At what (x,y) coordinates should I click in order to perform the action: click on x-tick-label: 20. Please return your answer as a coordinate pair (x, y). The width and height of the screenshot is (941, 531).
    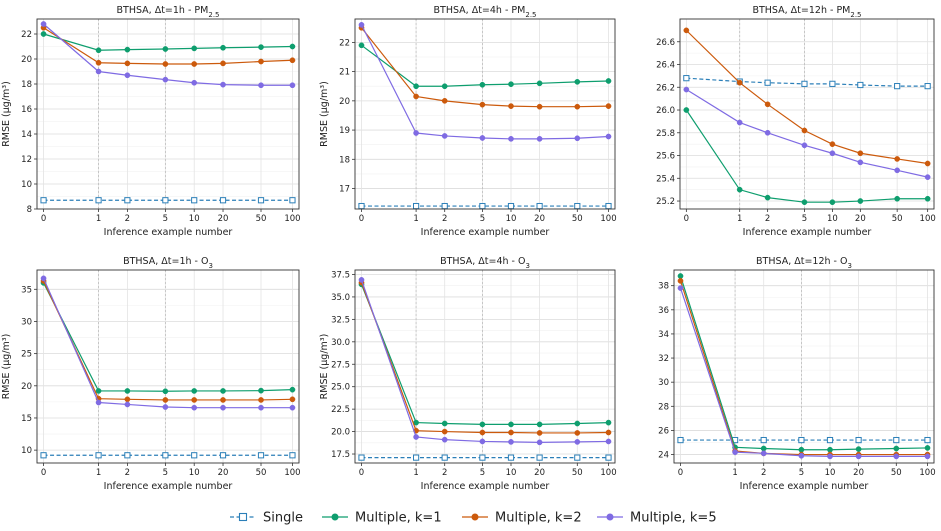
    Looking at the image, I should click on (858, 473).